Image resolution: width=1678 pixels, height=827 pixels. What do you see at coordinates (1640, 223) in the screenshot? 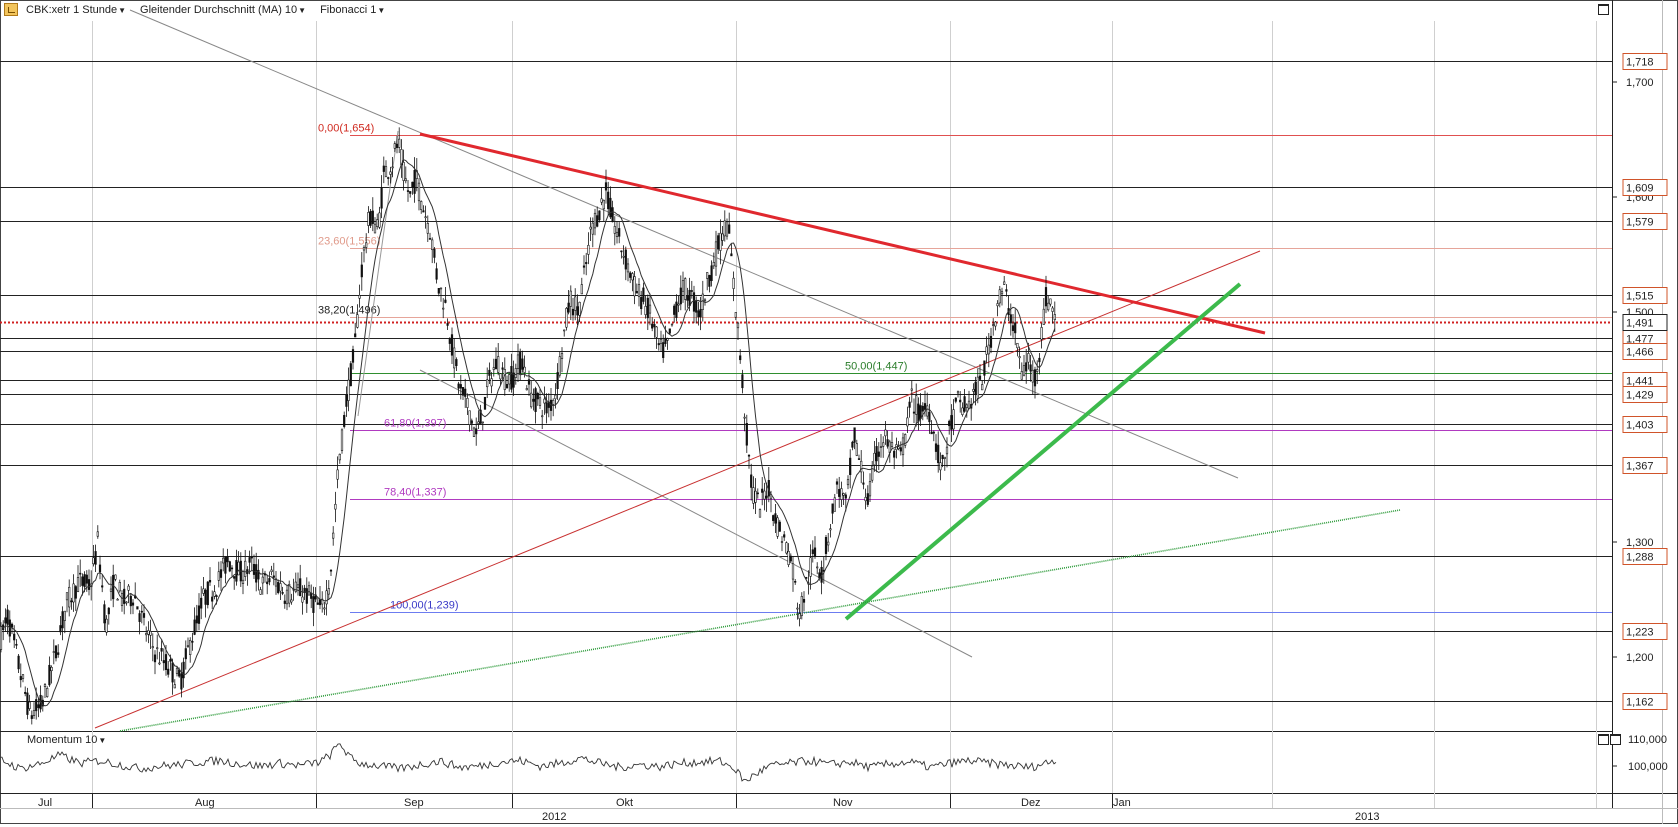
I see `level-badge-label: 1,579` at bounding box center [1640, 223].